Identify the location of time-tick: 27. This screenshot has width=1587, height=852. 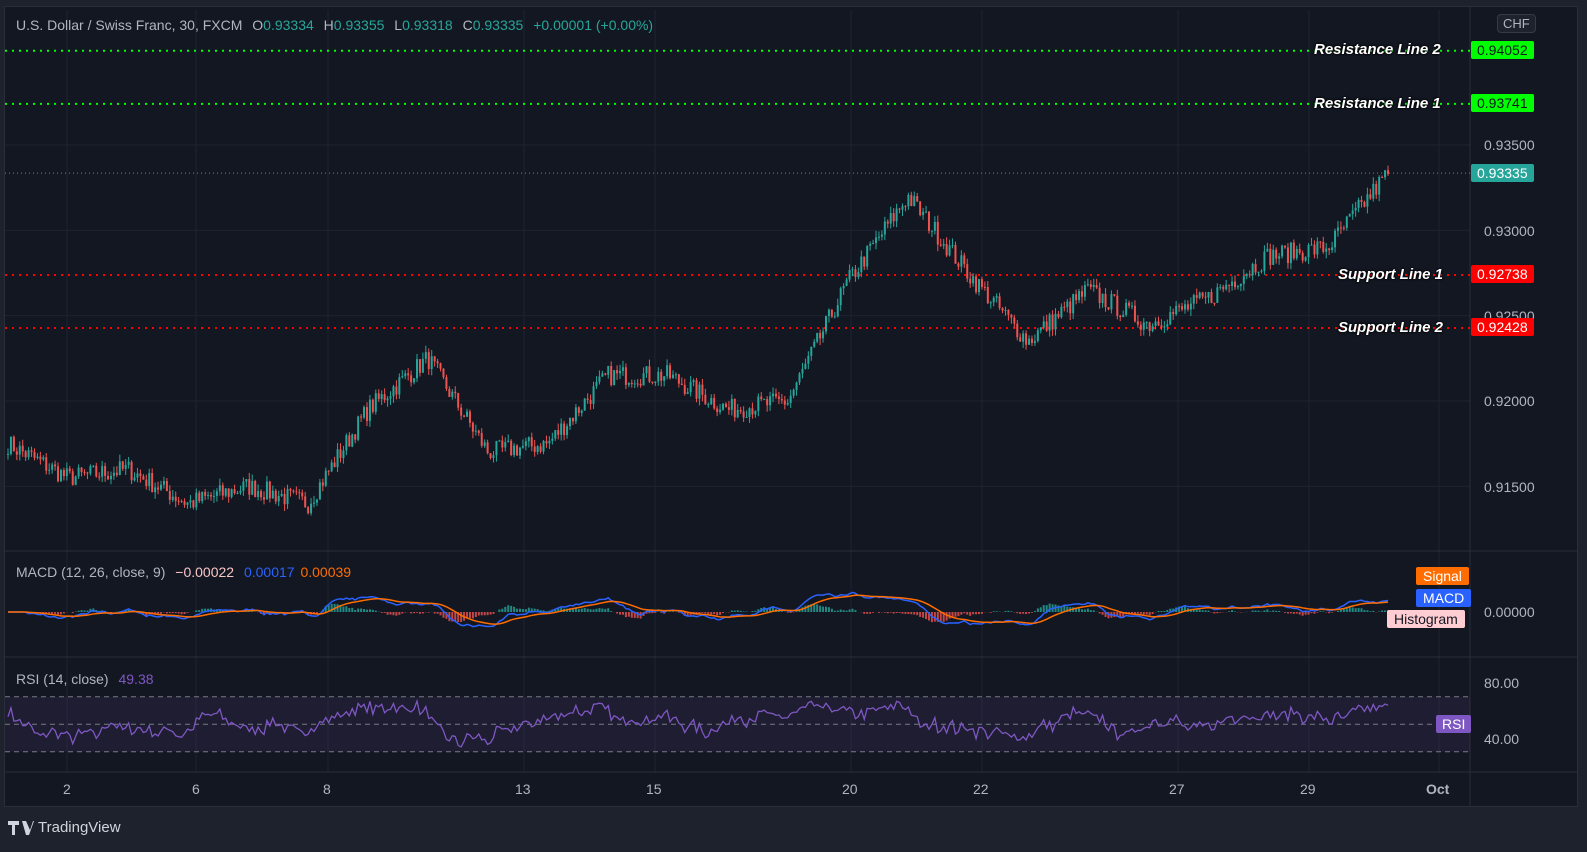
(1177, 789).